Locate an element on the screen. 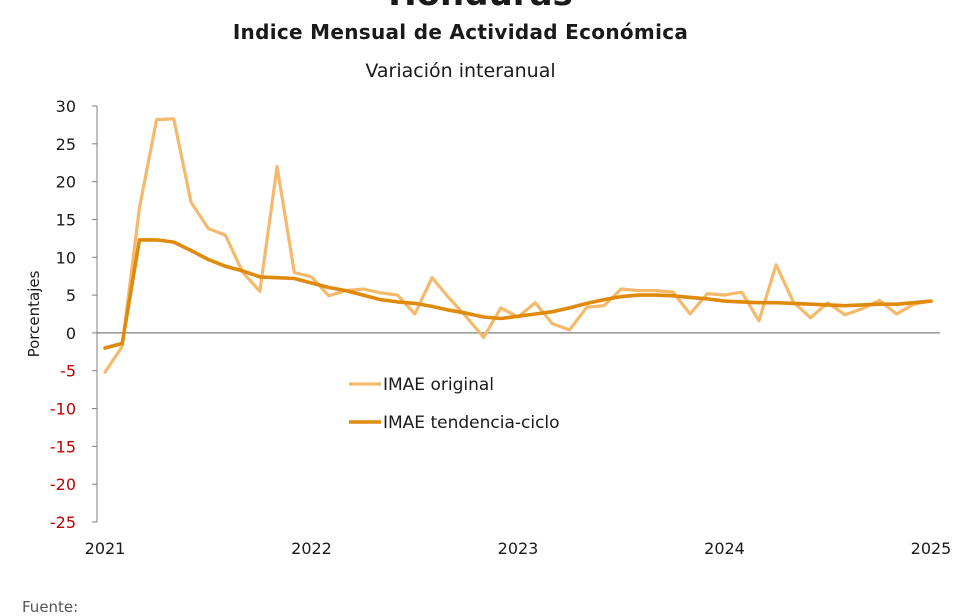 The image size is (961, 616). y-tick-label: 0 is located at coordinates (71, 333).